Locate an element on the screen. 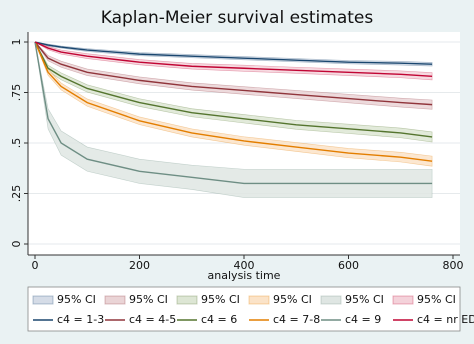 The image size is (474, 344). y-tick-label: .75 is located at coordinates (16, 93).